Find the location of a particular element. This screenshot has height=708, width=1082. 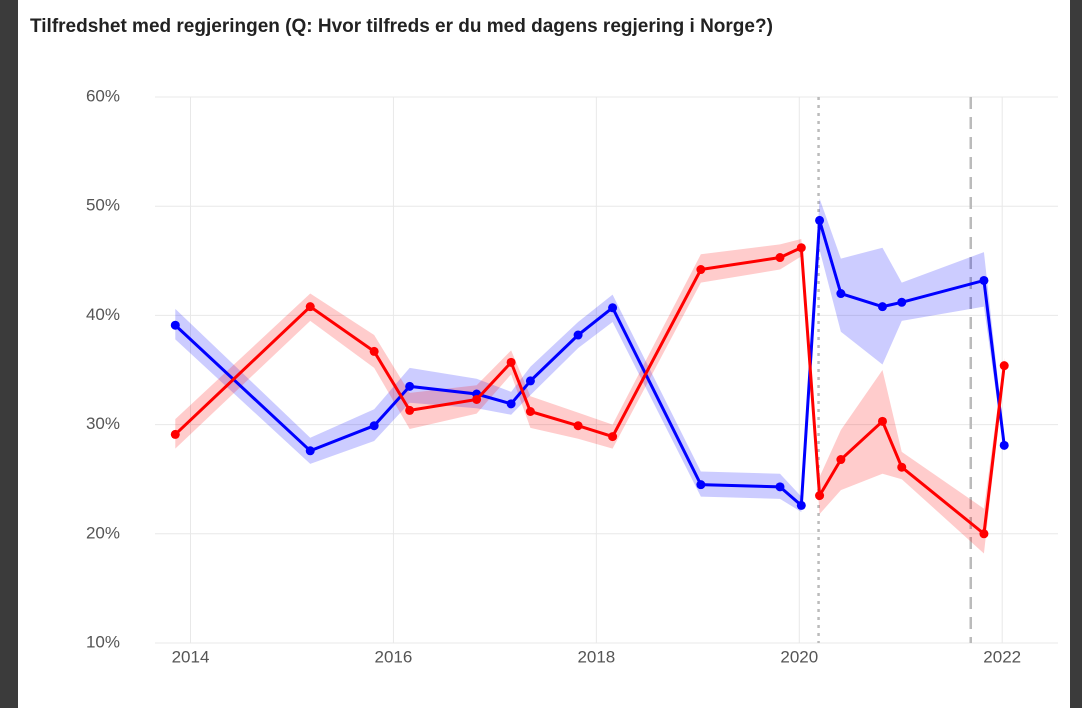

x-tick-label: 2016 is located at coordinates (394, 656).